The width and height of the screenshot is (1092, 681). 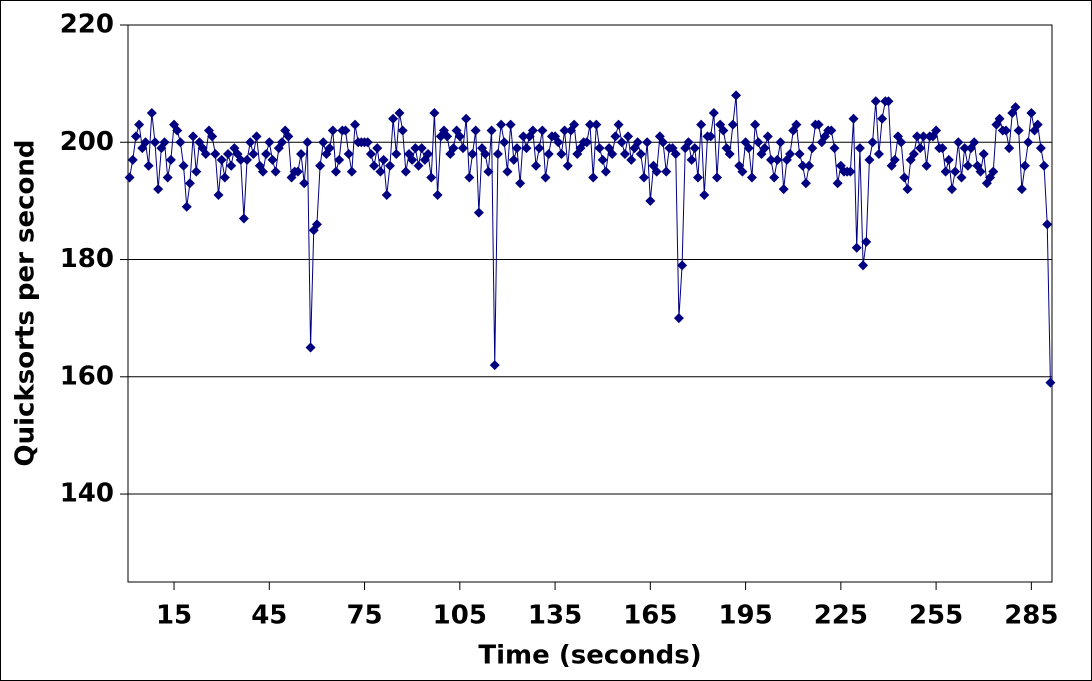 What do you see at coordinates (269, 616) in the screenshot?
I see `x-tick-label: 45` at bounding box center [269, 616].